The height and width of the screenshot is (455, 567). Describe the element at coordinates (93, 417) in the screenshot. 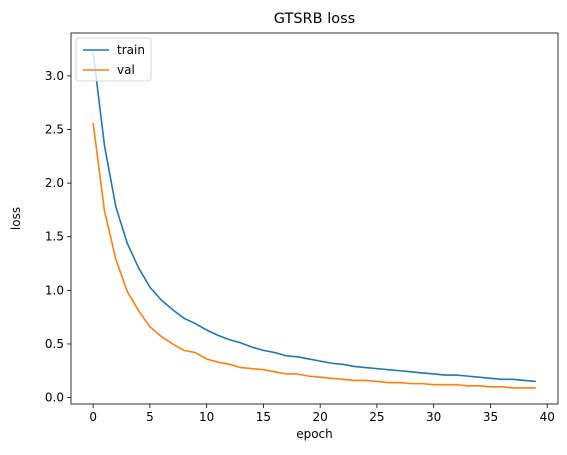

I see `x-tick-label: 0` at that location.